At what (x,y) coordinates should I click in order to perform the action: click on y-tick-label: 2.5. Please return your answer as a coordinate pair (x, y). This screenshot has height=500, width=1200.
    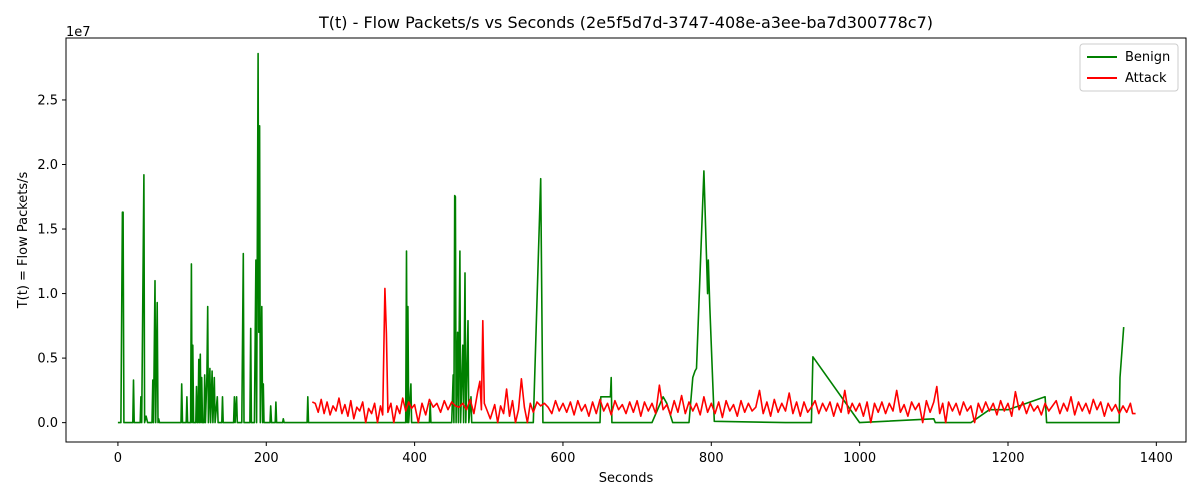
    Looking at the image, I should click on (47, 100).